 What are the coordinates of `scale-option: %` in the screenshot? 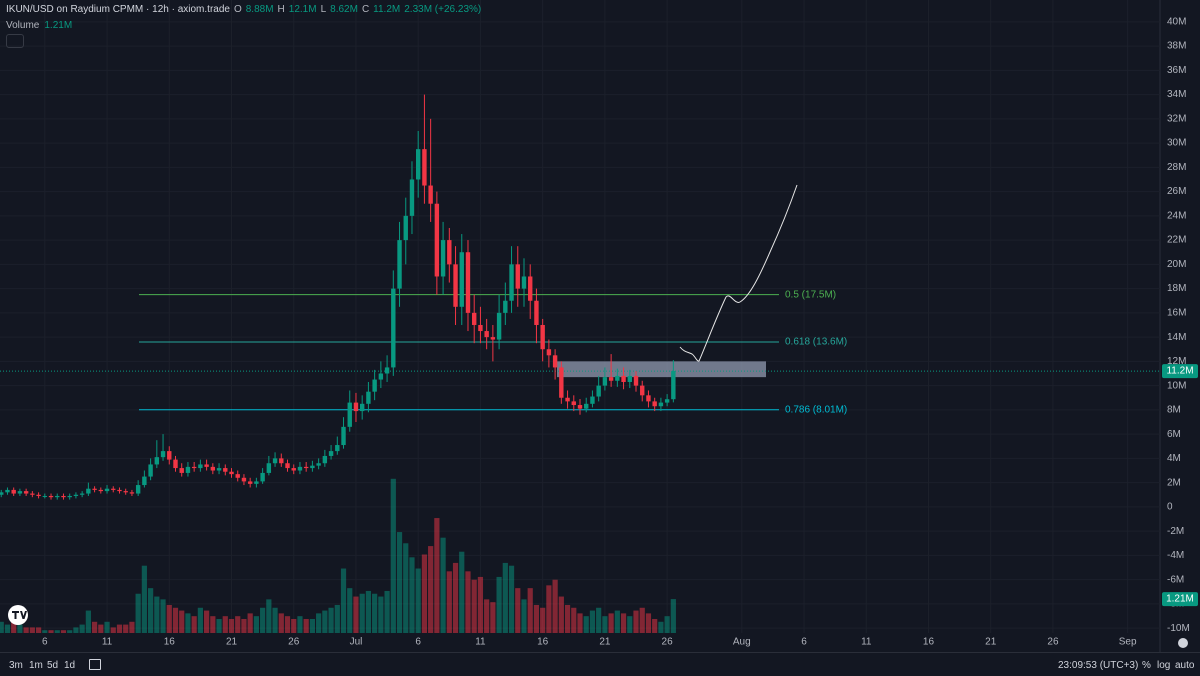 It's located at (1146, 665).